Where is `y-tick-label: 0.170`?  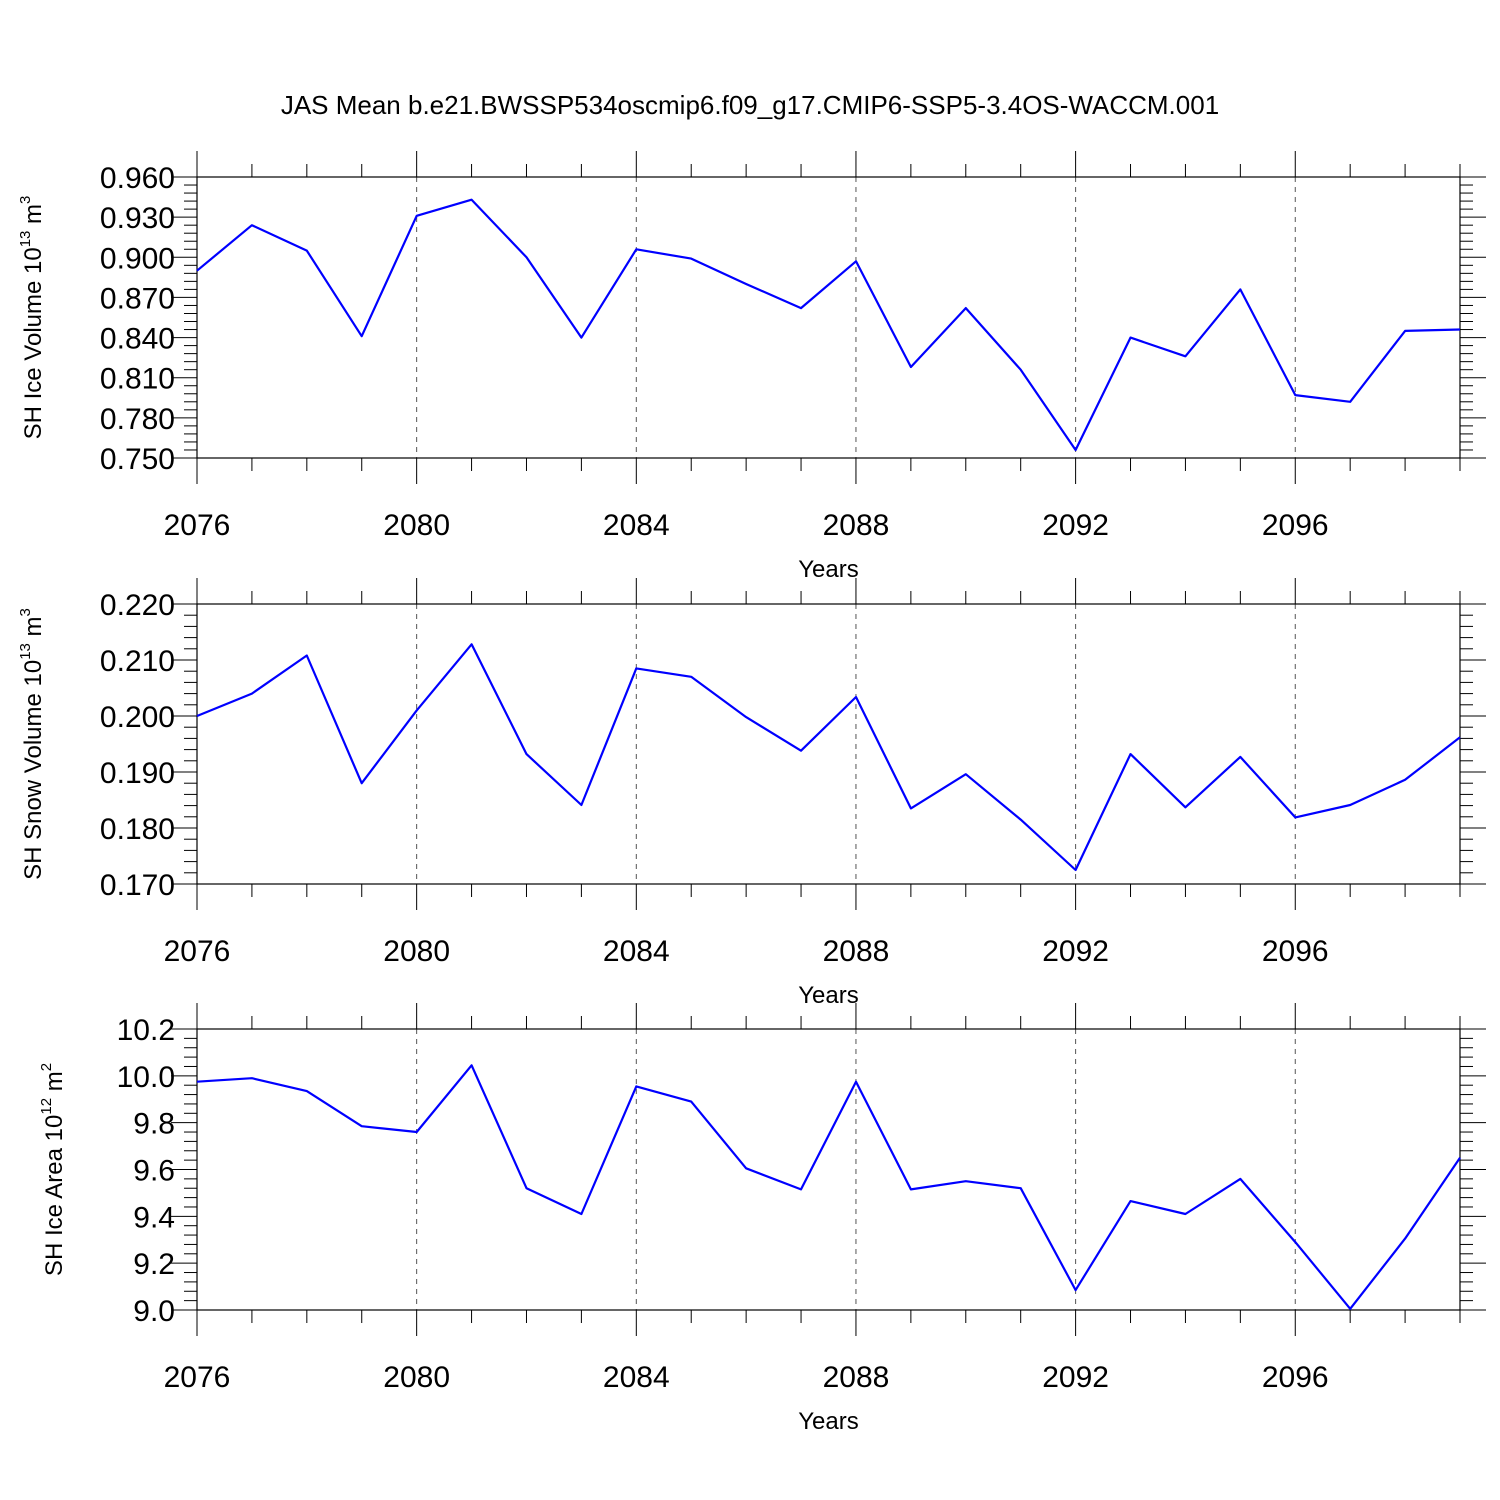 y-tick-label: 0.170 is located at coordinates (137, 885).